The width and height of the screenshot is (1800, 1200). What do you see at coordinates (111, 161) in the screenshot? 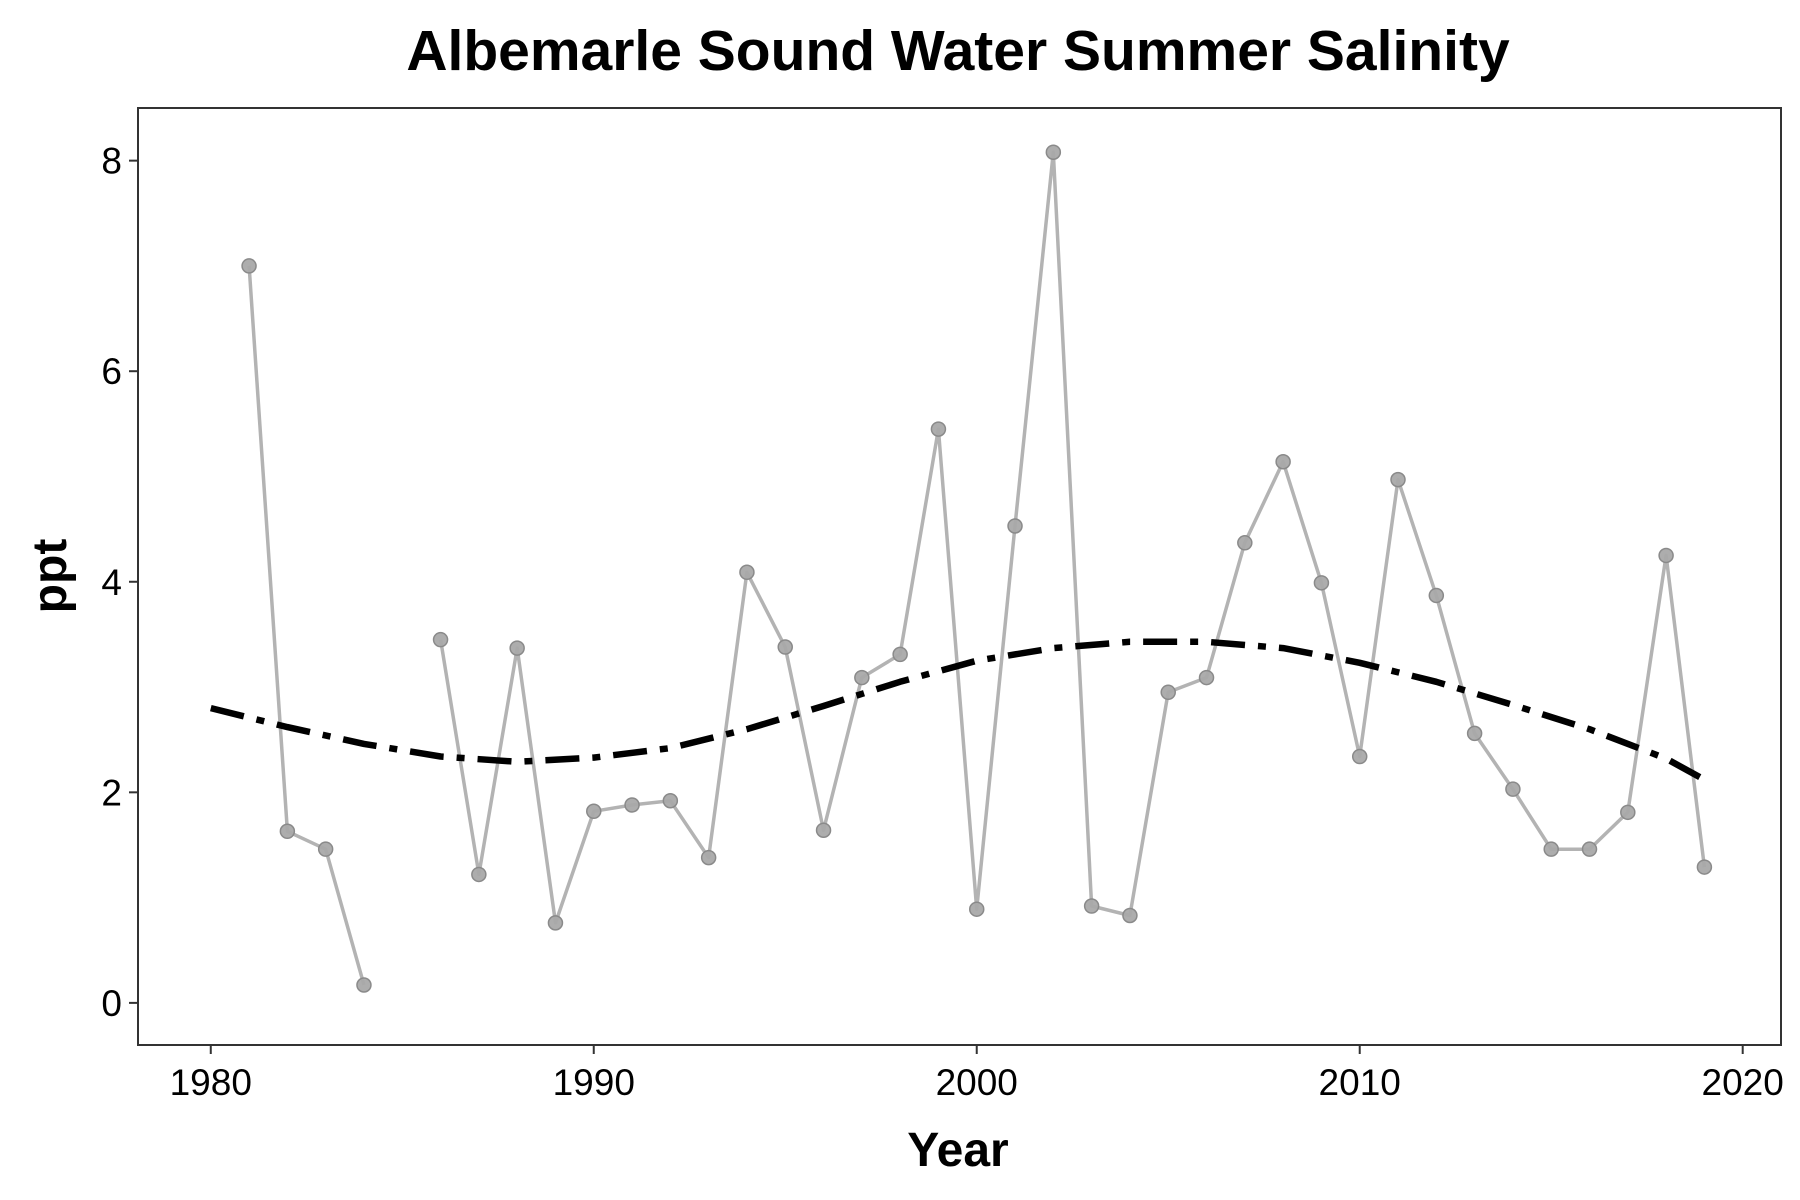
I see `y-tick-label: 8` at bounding box center [111, 161].